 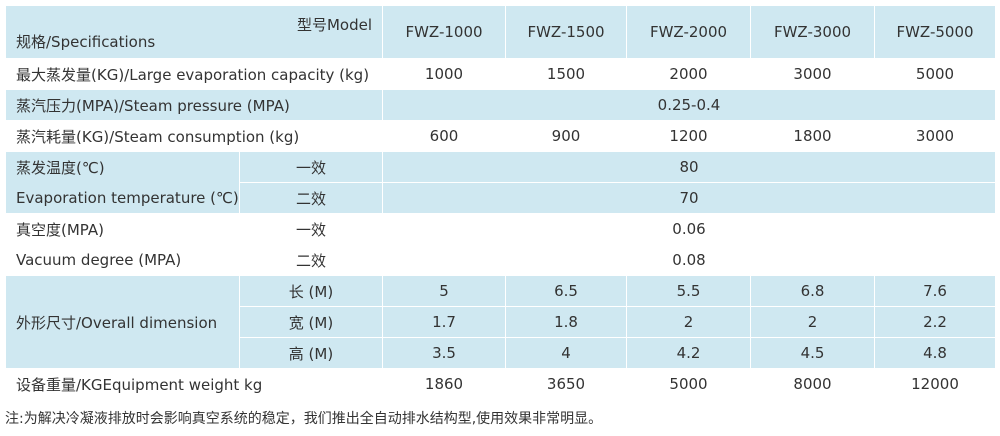 What do you see at coordinates (444, 32) in the screenshot?
I see `model-header: FWZ-1000` at bounding box center [444, 32].